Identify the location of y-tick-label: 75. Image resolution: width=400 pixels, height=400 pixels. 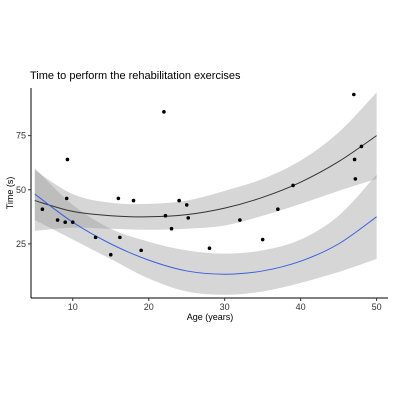
(21, 136).